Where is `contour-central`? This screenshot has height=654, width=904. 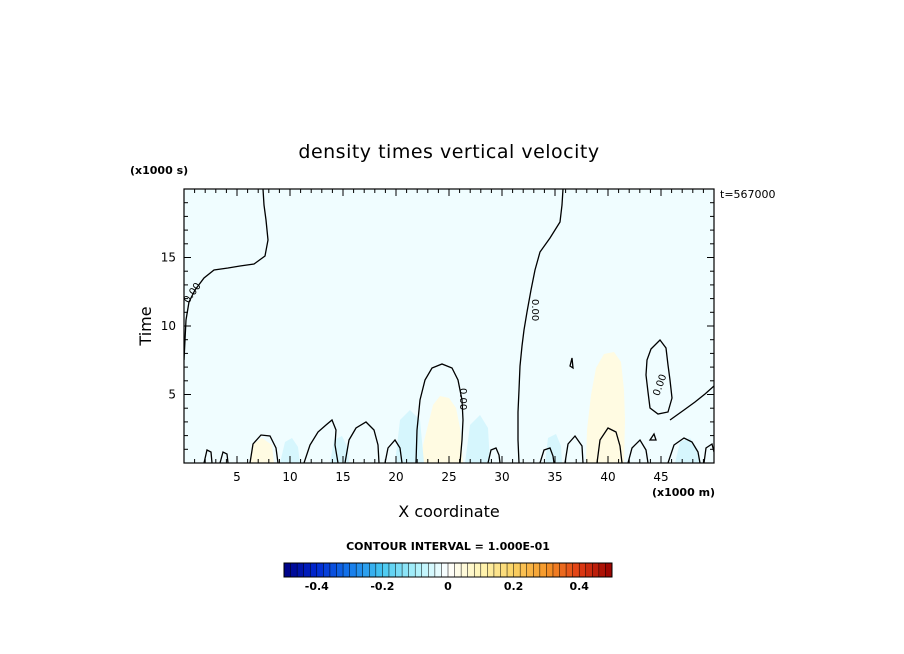
contour-central is located at coordinates (540, 326).